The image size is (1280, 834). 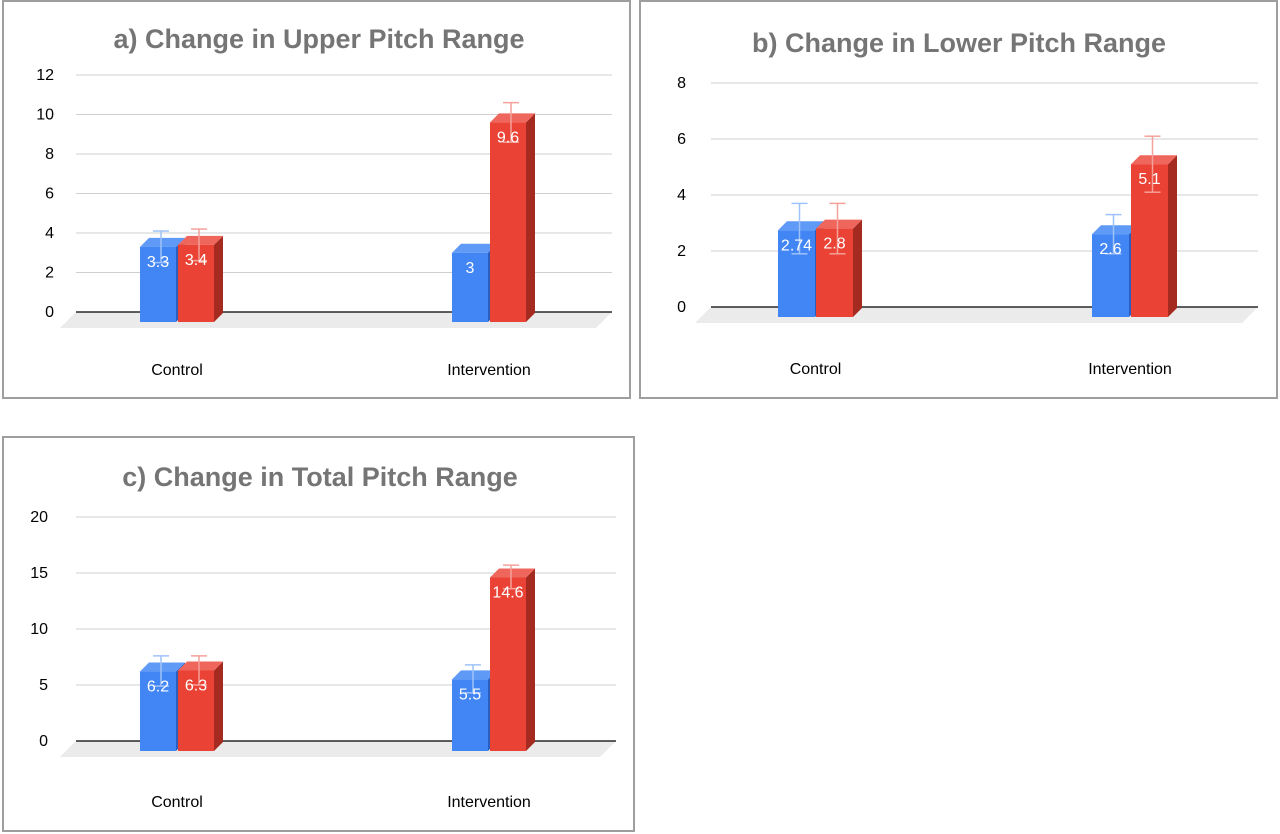 I want to click on data-label: 3.4, so click(x=196, y=260).